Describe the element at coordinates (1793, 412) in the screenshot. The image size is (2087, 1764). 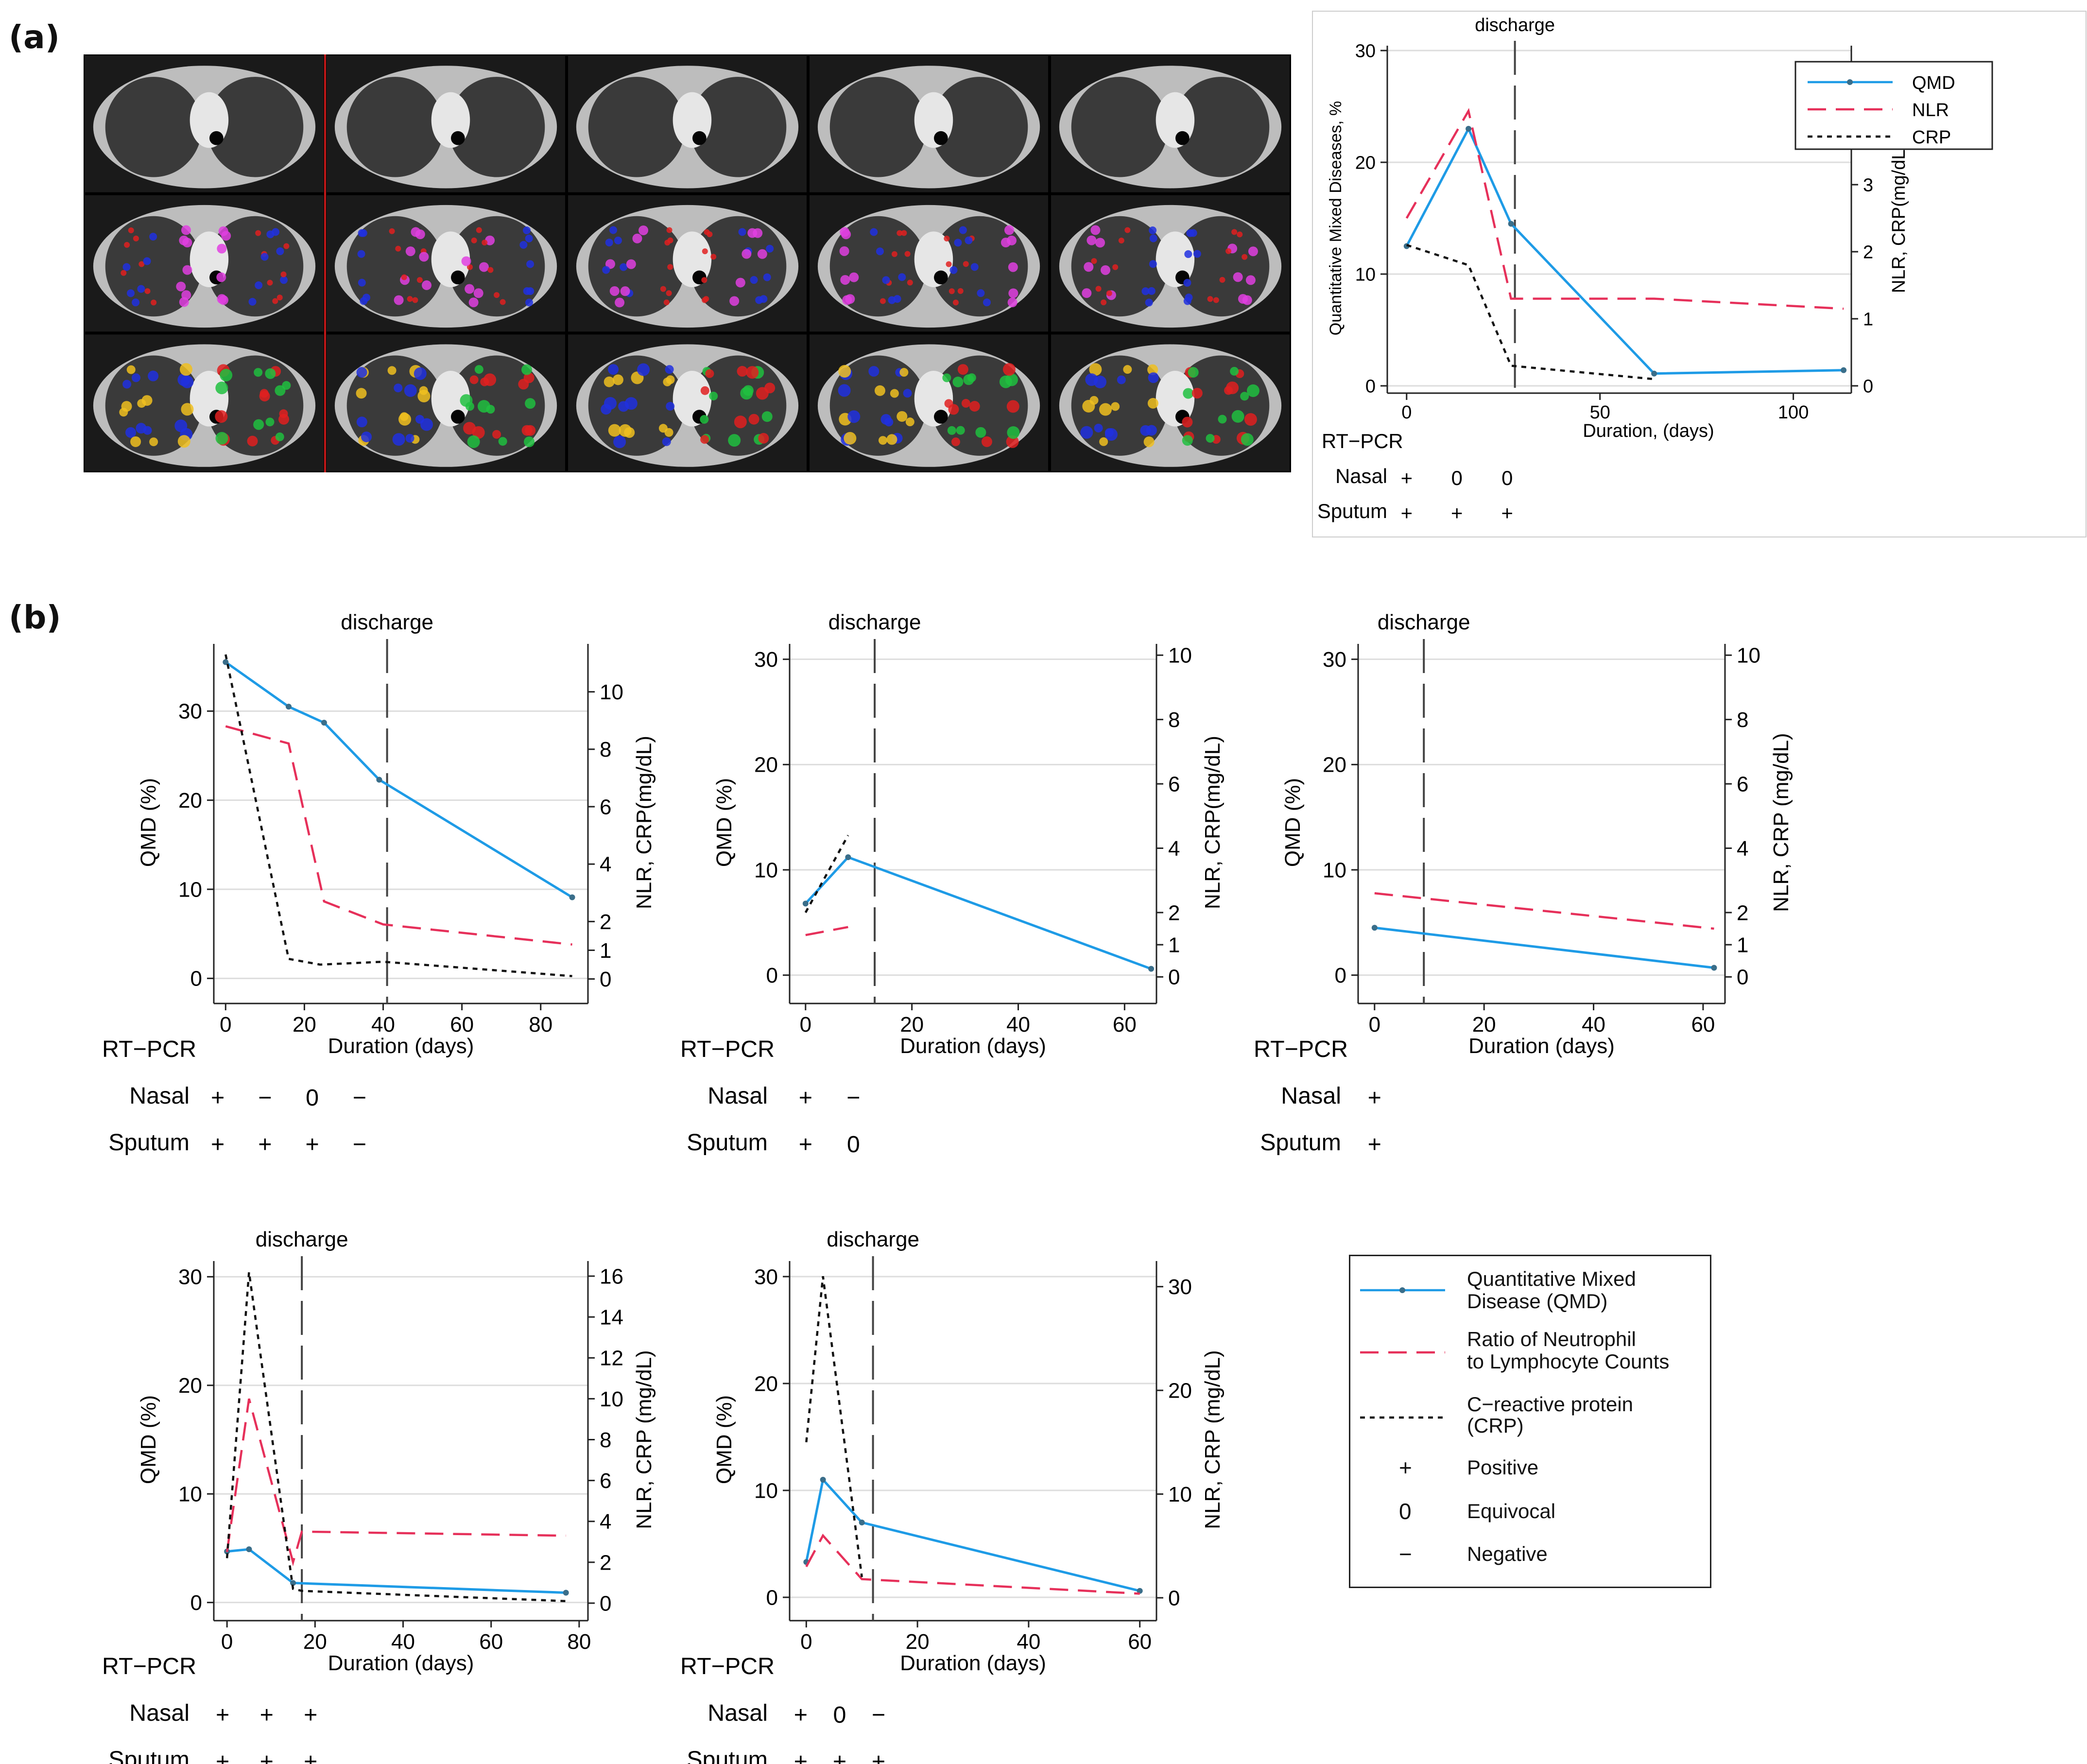
I see `x-tick-label: 100` at that location.